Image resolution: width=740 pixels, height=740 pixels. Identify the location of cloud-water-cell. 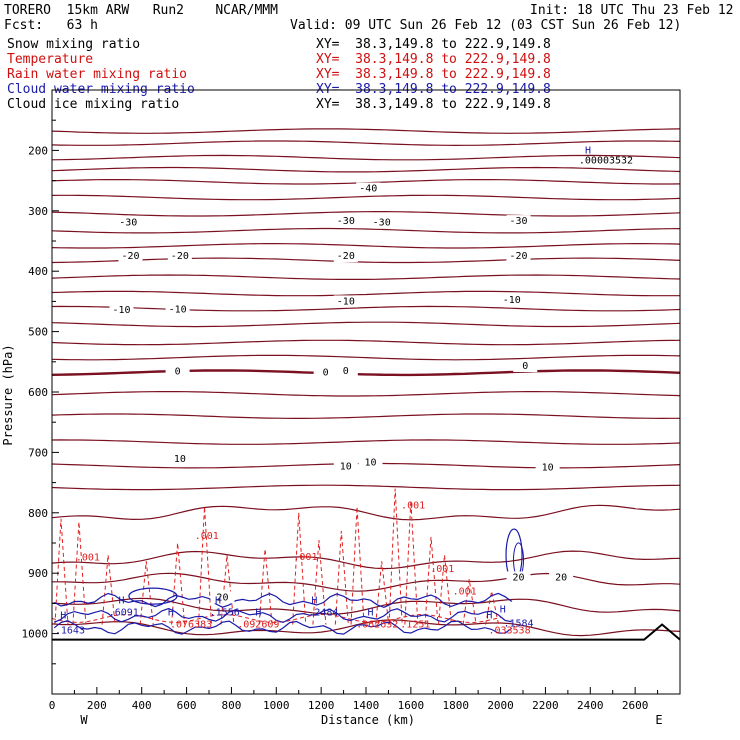
(153, 596).